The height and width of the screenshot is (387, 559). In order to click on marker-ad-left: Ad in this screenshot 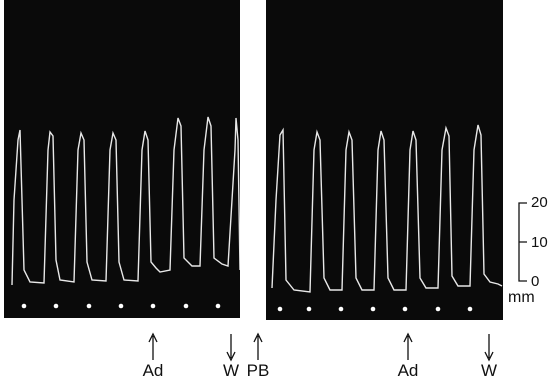, I will do `click(153, 356)`.